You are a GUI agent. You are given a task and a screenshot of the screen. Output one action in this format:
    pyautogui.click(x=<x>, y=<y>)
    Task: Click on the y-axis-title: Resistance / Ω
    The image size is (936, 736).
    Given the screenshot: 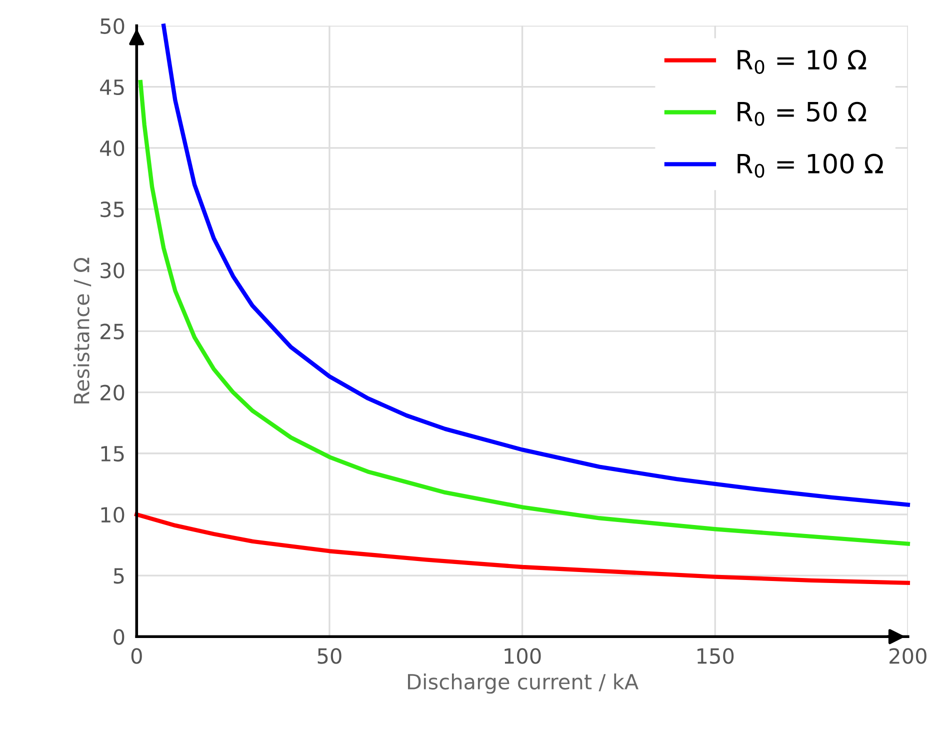 What is the action you would take?
    pyautogui.click(x=82, y=331)
    